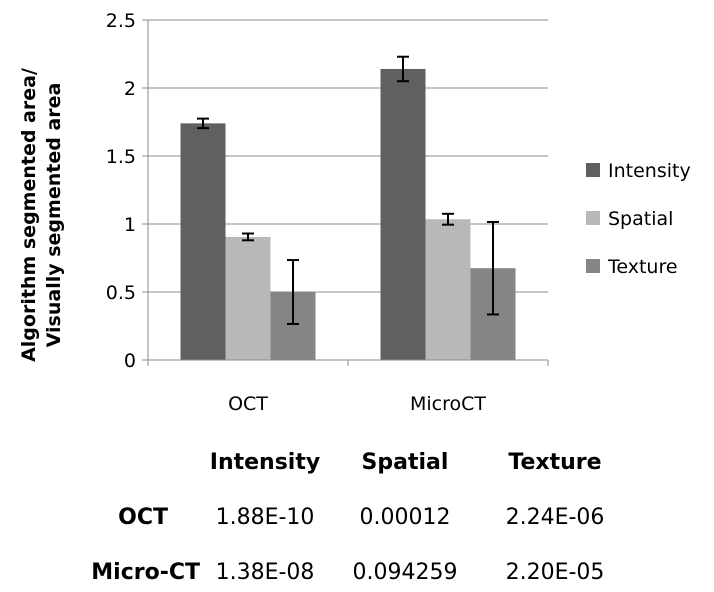 Image resolution: width=714 pixels, height=592 pixels. I want to click on cell-microct-texture: 2.20E-05, so click(555, 572).